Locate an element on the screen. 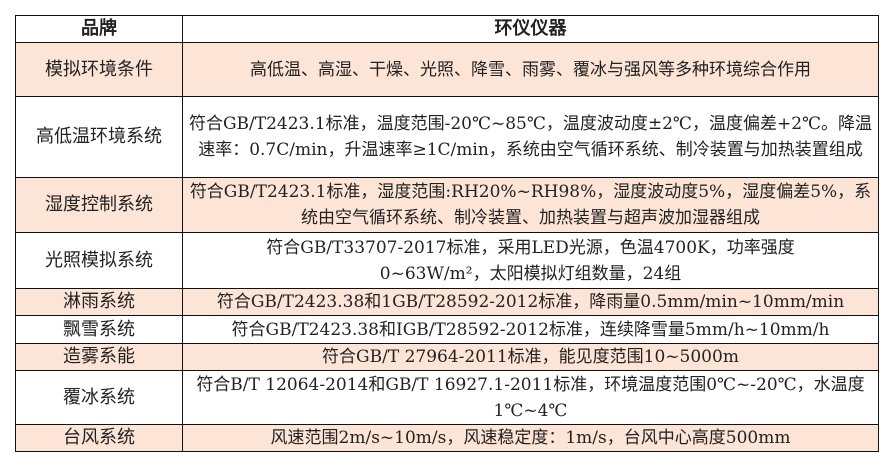  row-name: 高低温环境系统 is located at coordinates (99, 137).